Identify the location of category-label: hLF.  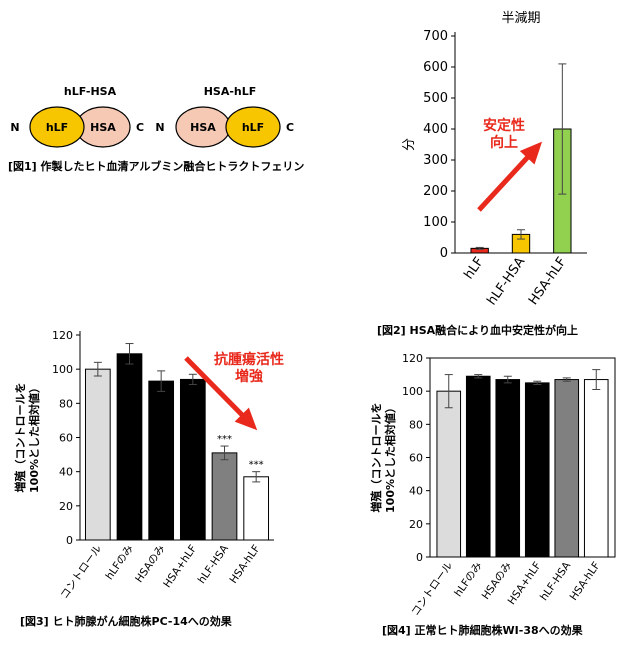
(473, 268).